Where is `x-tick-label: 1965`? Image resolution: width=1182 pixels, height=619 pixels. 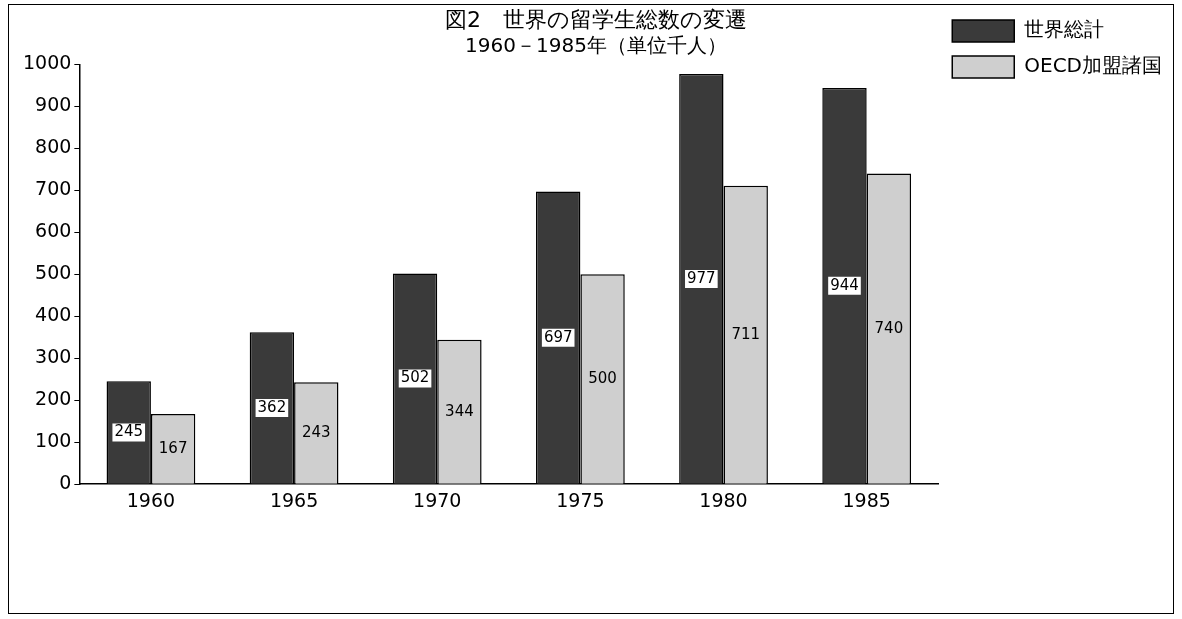
x-tick-label: 1965 is located at coordinates (294, 499).